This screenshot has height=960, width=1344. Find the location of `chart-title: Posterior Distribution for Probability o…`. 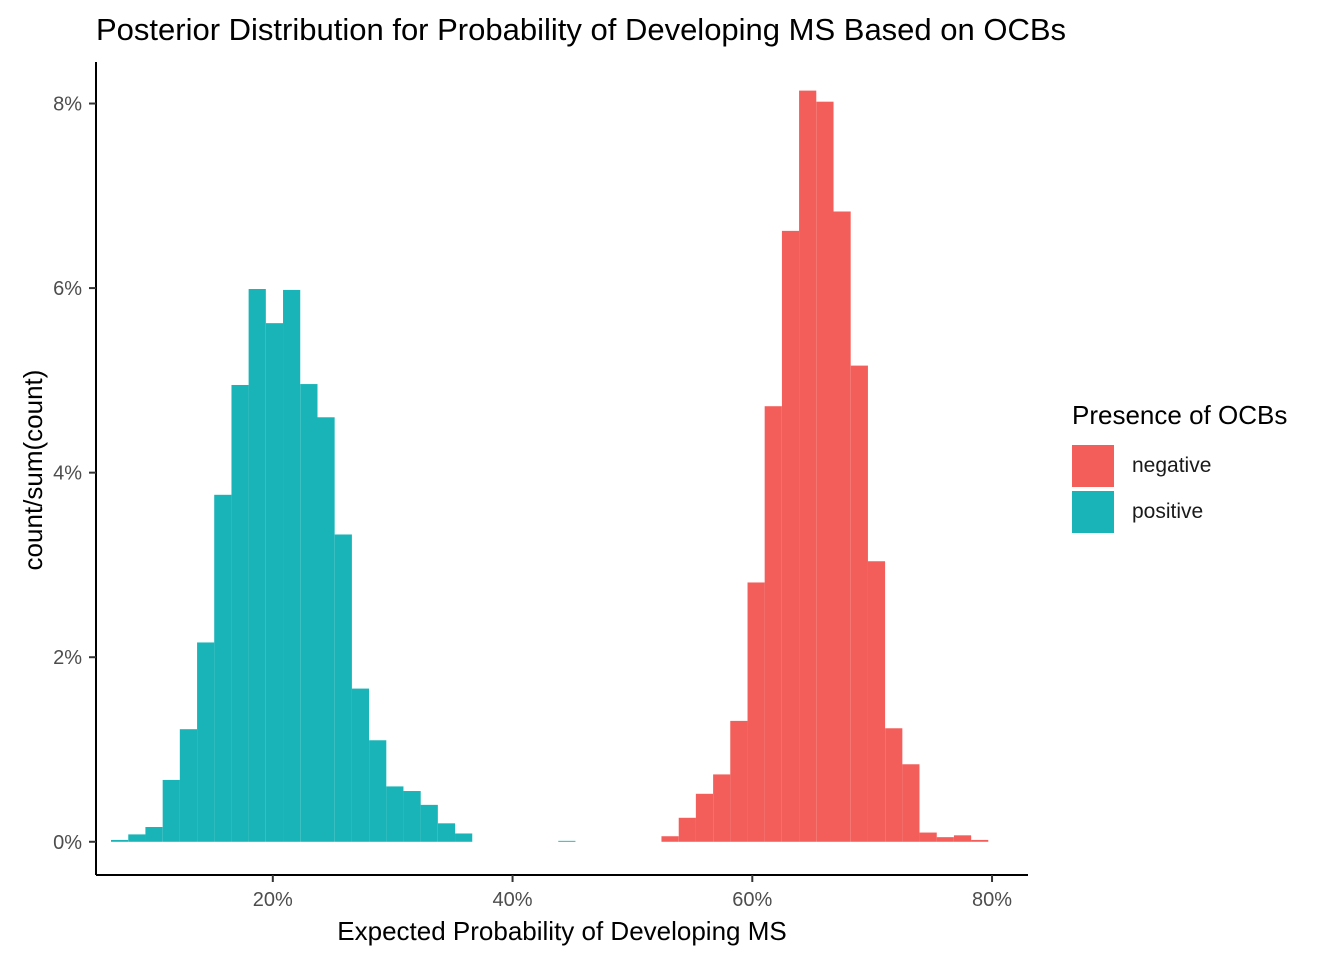

chart-title: Posterior Distribution for Probability o… is located at coordinates (581, 29).